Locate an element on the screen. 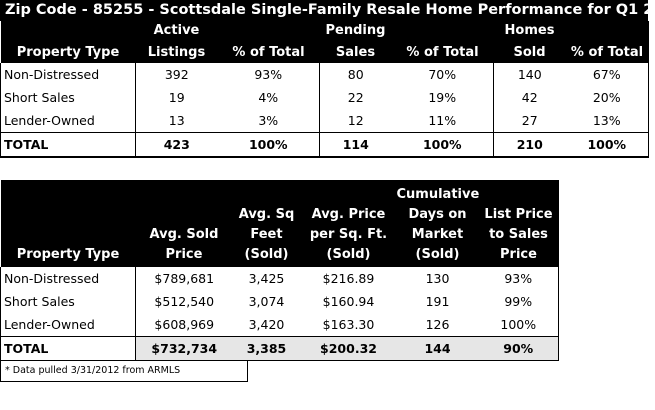 The width and height of the screenshot is (655, 410). table2-header-cell: Property Type is located at coordinates (68, 223).